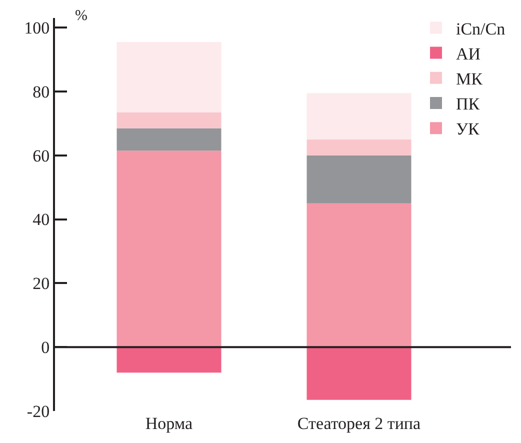  I want to click on legend-label: iCn/Cn, so click(481, 28).